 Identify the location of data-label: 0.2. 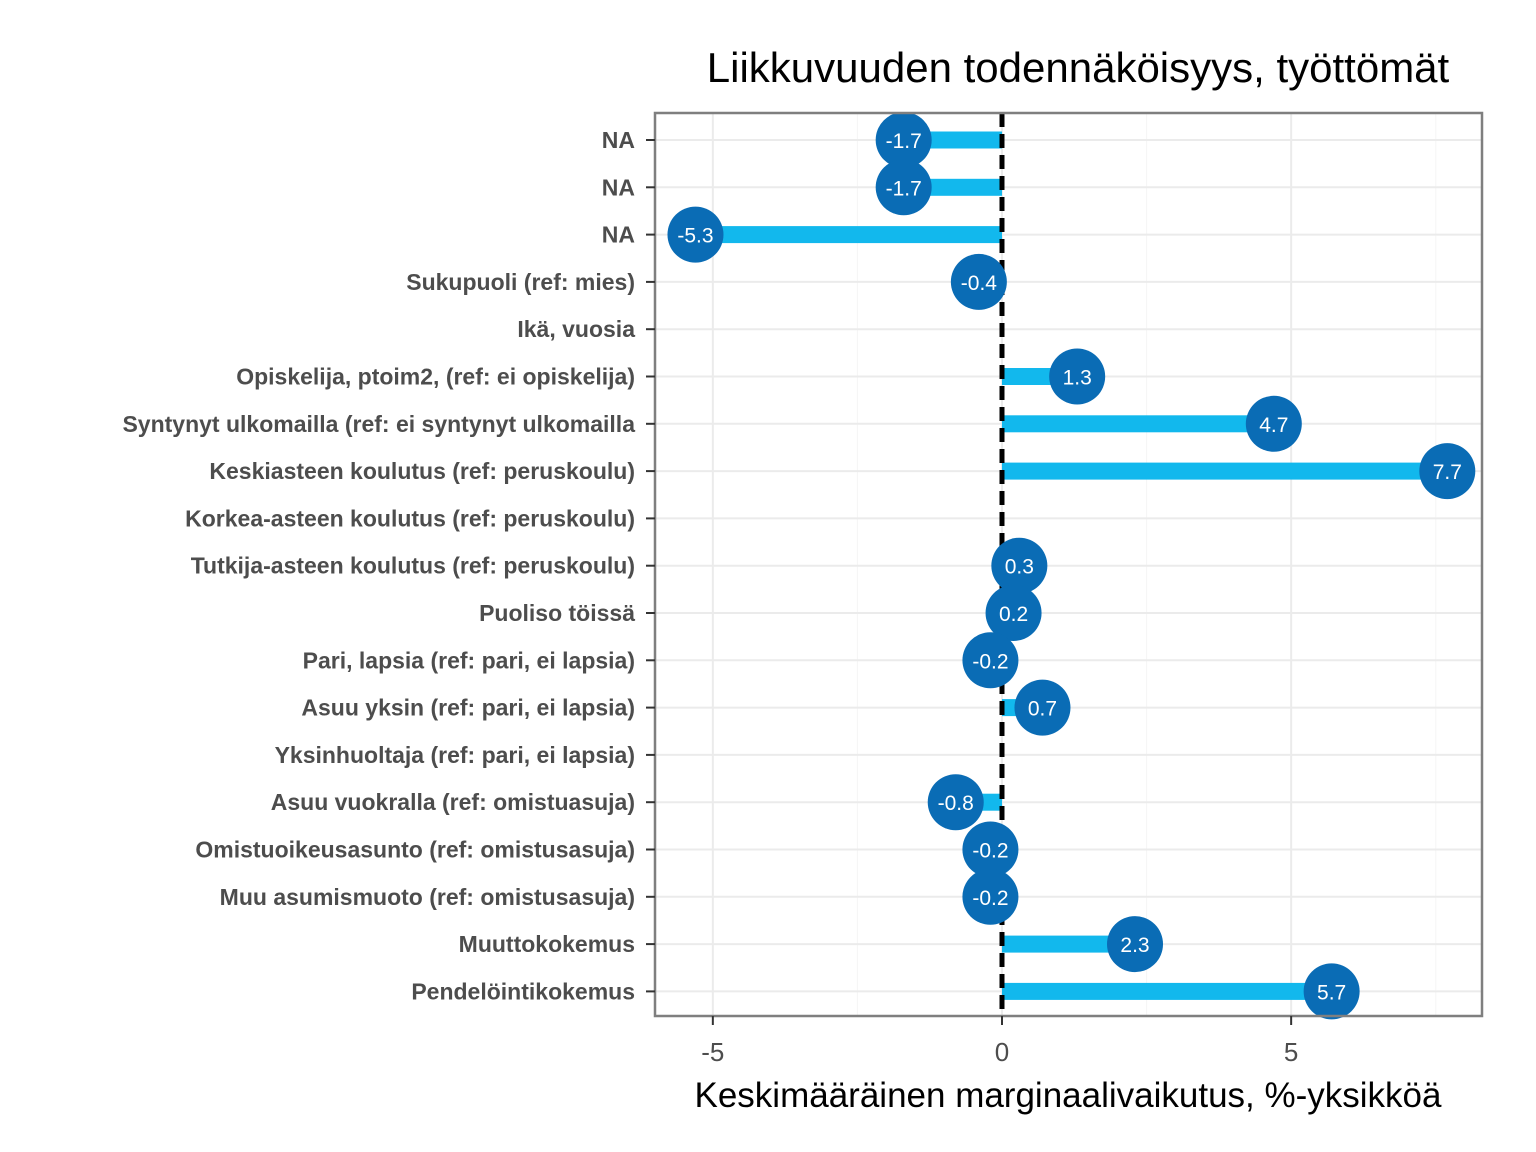
(1013, 614).